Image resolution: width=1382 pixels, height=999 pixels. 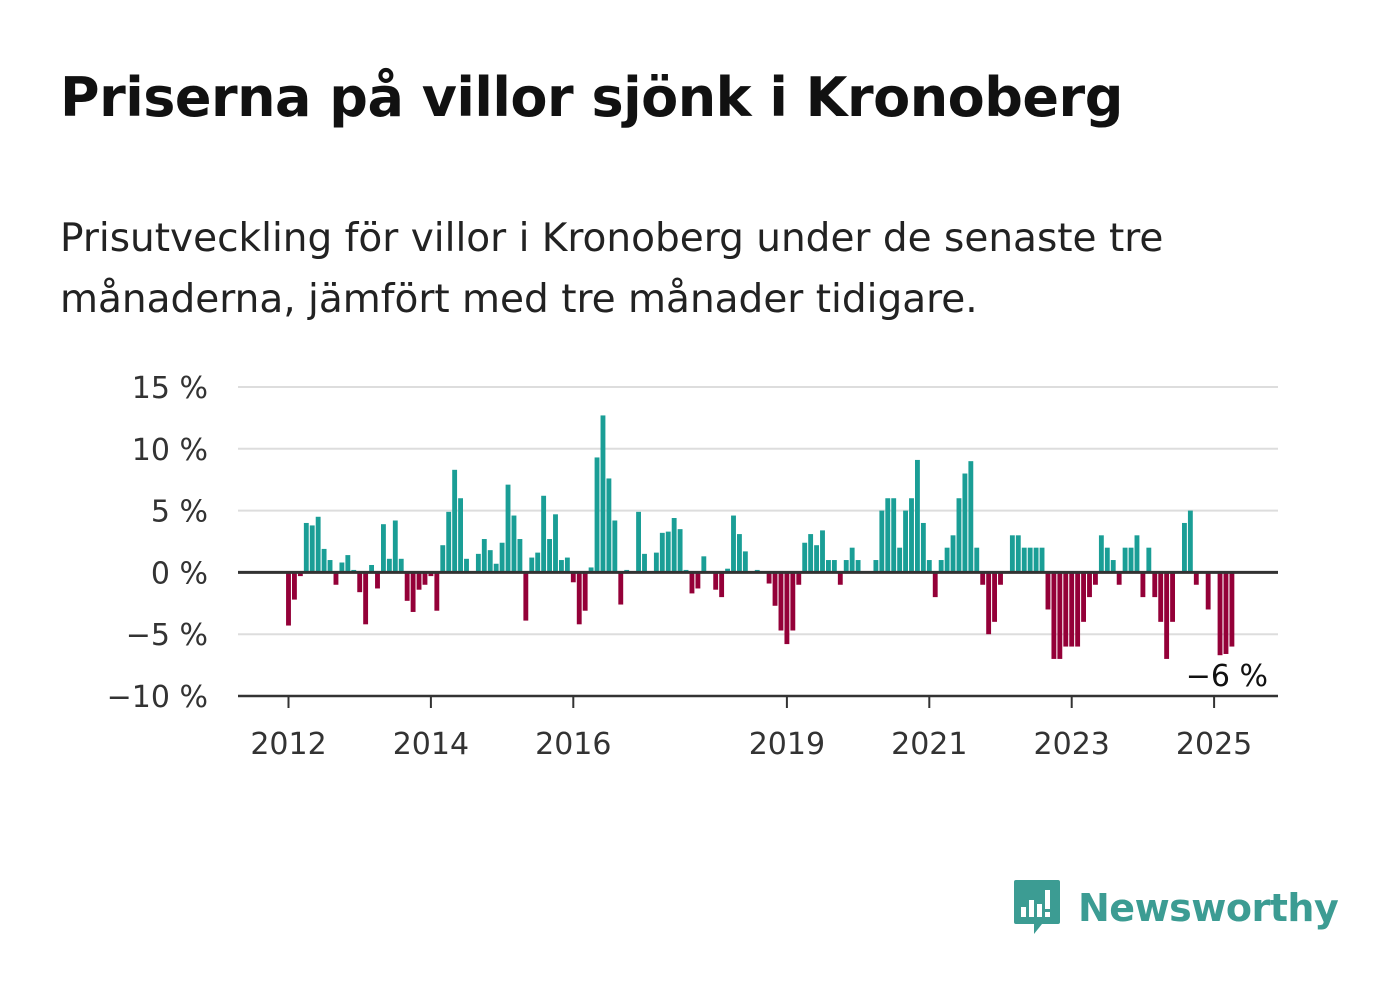 What do you see at coordinates (157, 697) in the screenshot?
I see `y-tick-label: −10 %` at bounding box center [157, 697].